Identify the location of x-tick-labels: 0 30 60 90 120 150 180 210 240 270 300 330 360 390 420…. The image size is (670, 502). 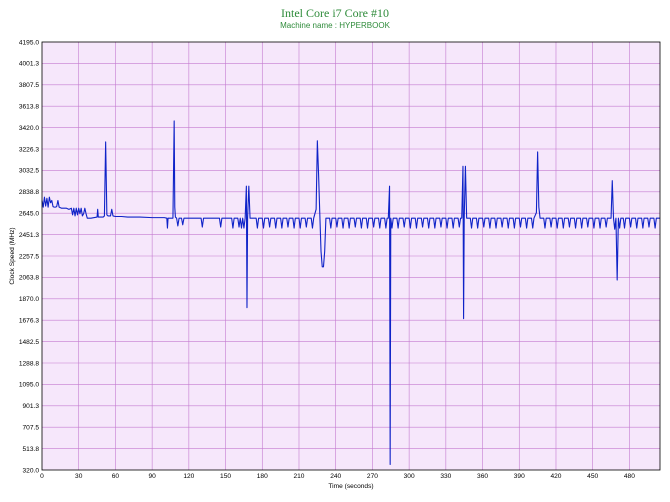
(337, 476).